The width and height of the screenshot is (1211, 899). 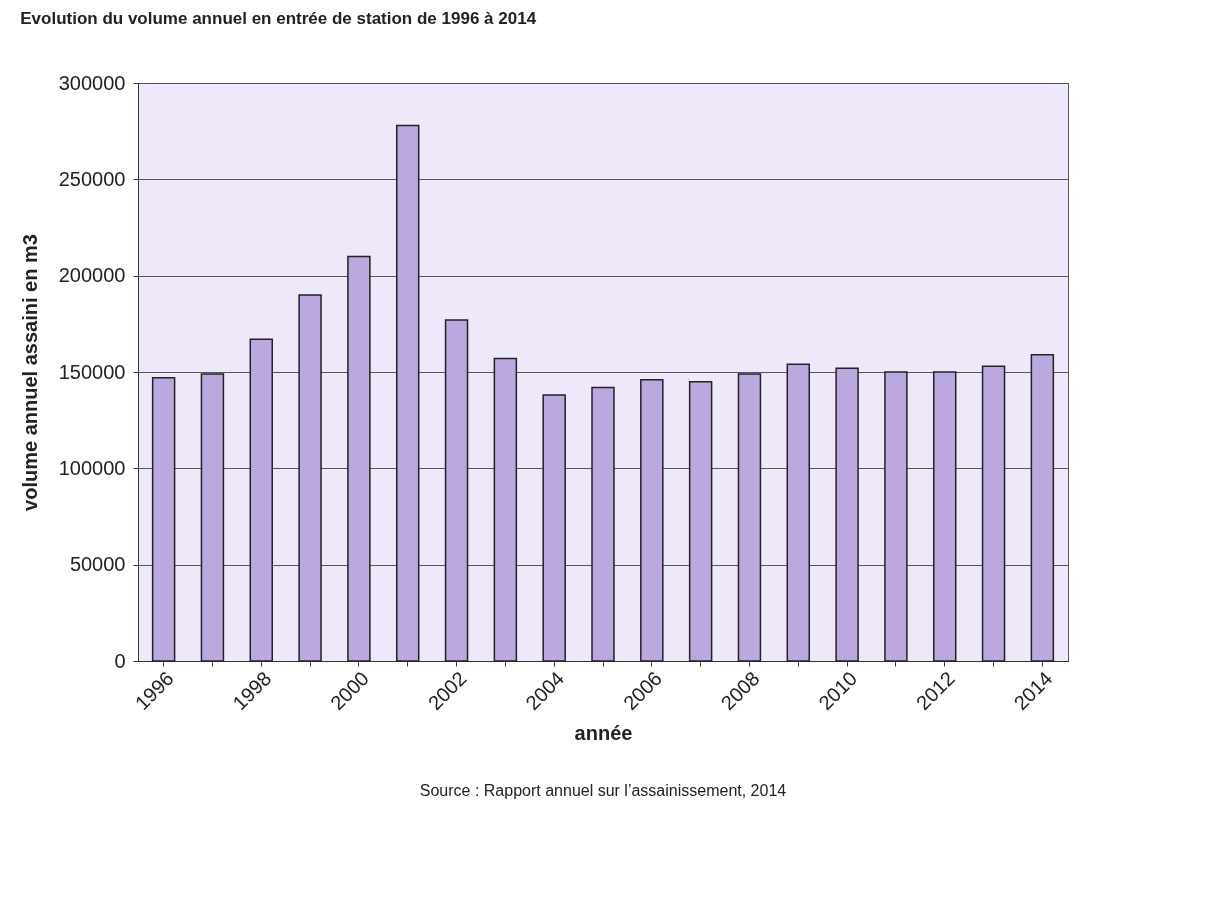 What do you see at coordinates (92, 275) in the screenshot?
I see `y-tick-label: 200000` at bounding box center [92, 275].